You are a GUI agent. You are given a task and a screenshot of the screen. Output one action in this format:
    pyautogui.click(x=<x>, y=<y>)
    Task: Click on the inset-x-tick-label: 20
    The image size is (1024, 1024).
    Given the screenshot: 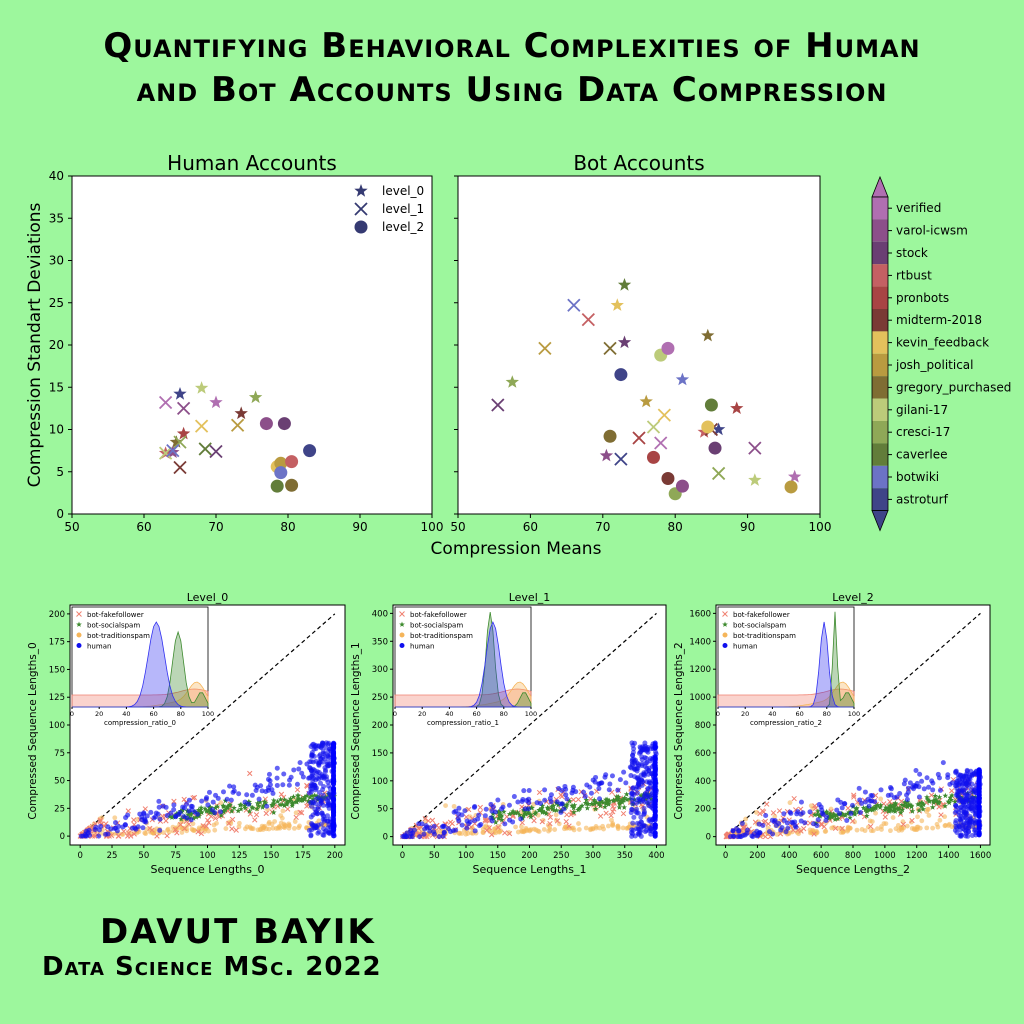 What is the action you would take?
    pyautogui.click(x=99, y=714)
    